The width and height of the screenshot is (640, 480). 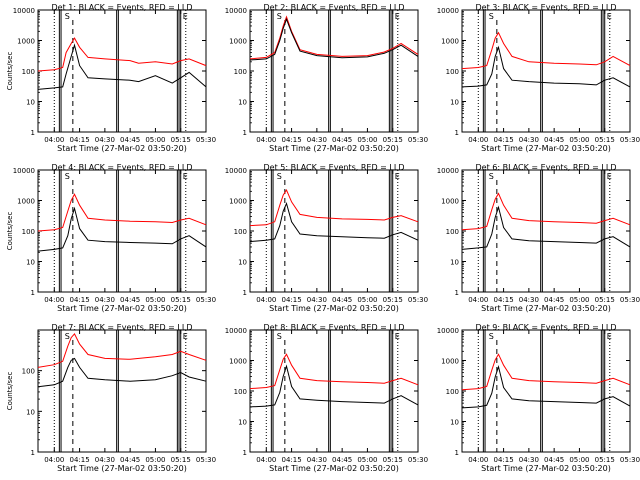 What do you see at coordinates (122, 327) in the screenshot?
I see `chart-title: Det 7: BLACK = Events, RED = LLD` at bounding box center [122, 327].